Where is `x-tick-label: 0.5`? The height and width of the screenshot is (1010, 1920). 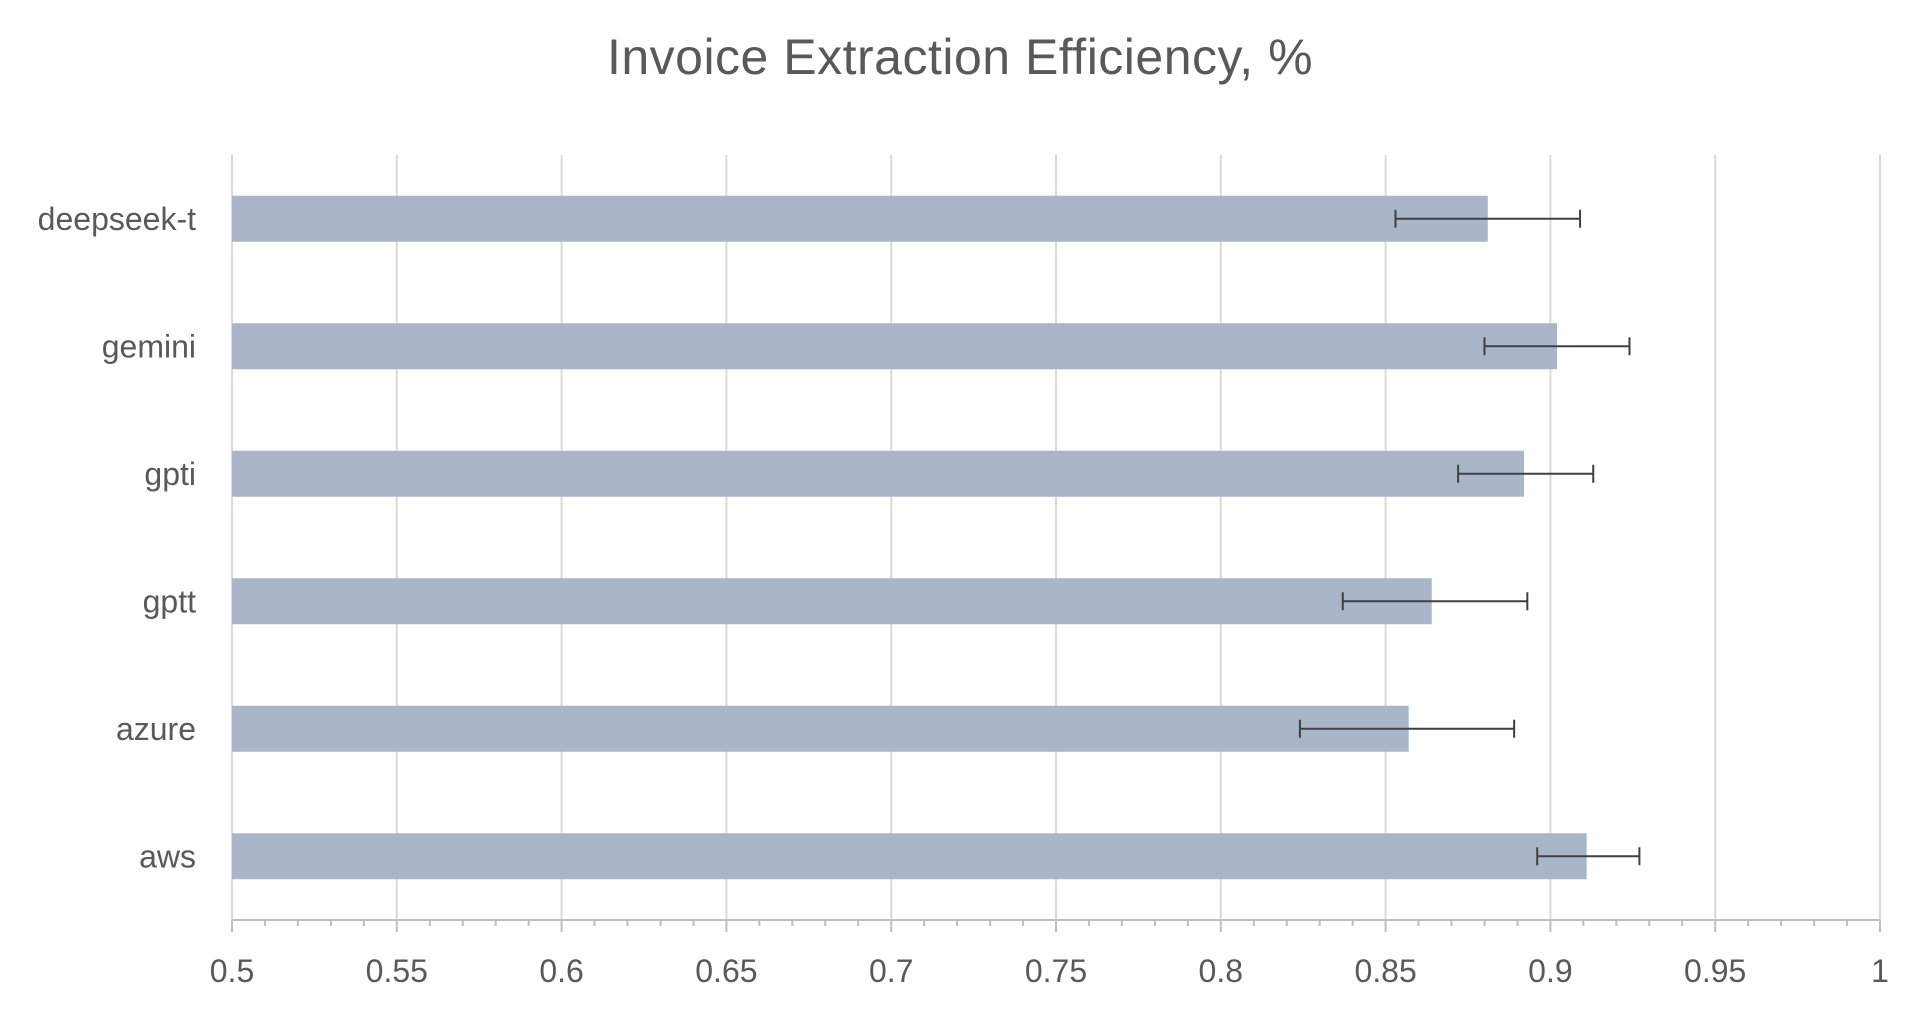
x-tick-label: 0.5 is located at coordinates (232, 971).